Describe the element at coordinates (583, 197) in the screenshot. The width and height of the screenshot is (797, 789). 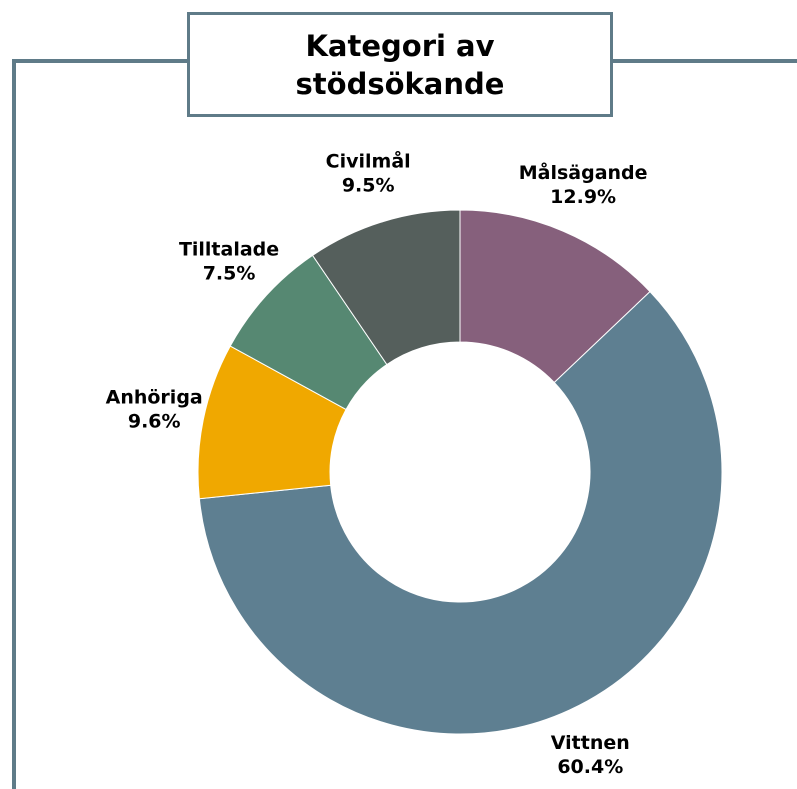
I see `value-label: 12.9%` at that location.